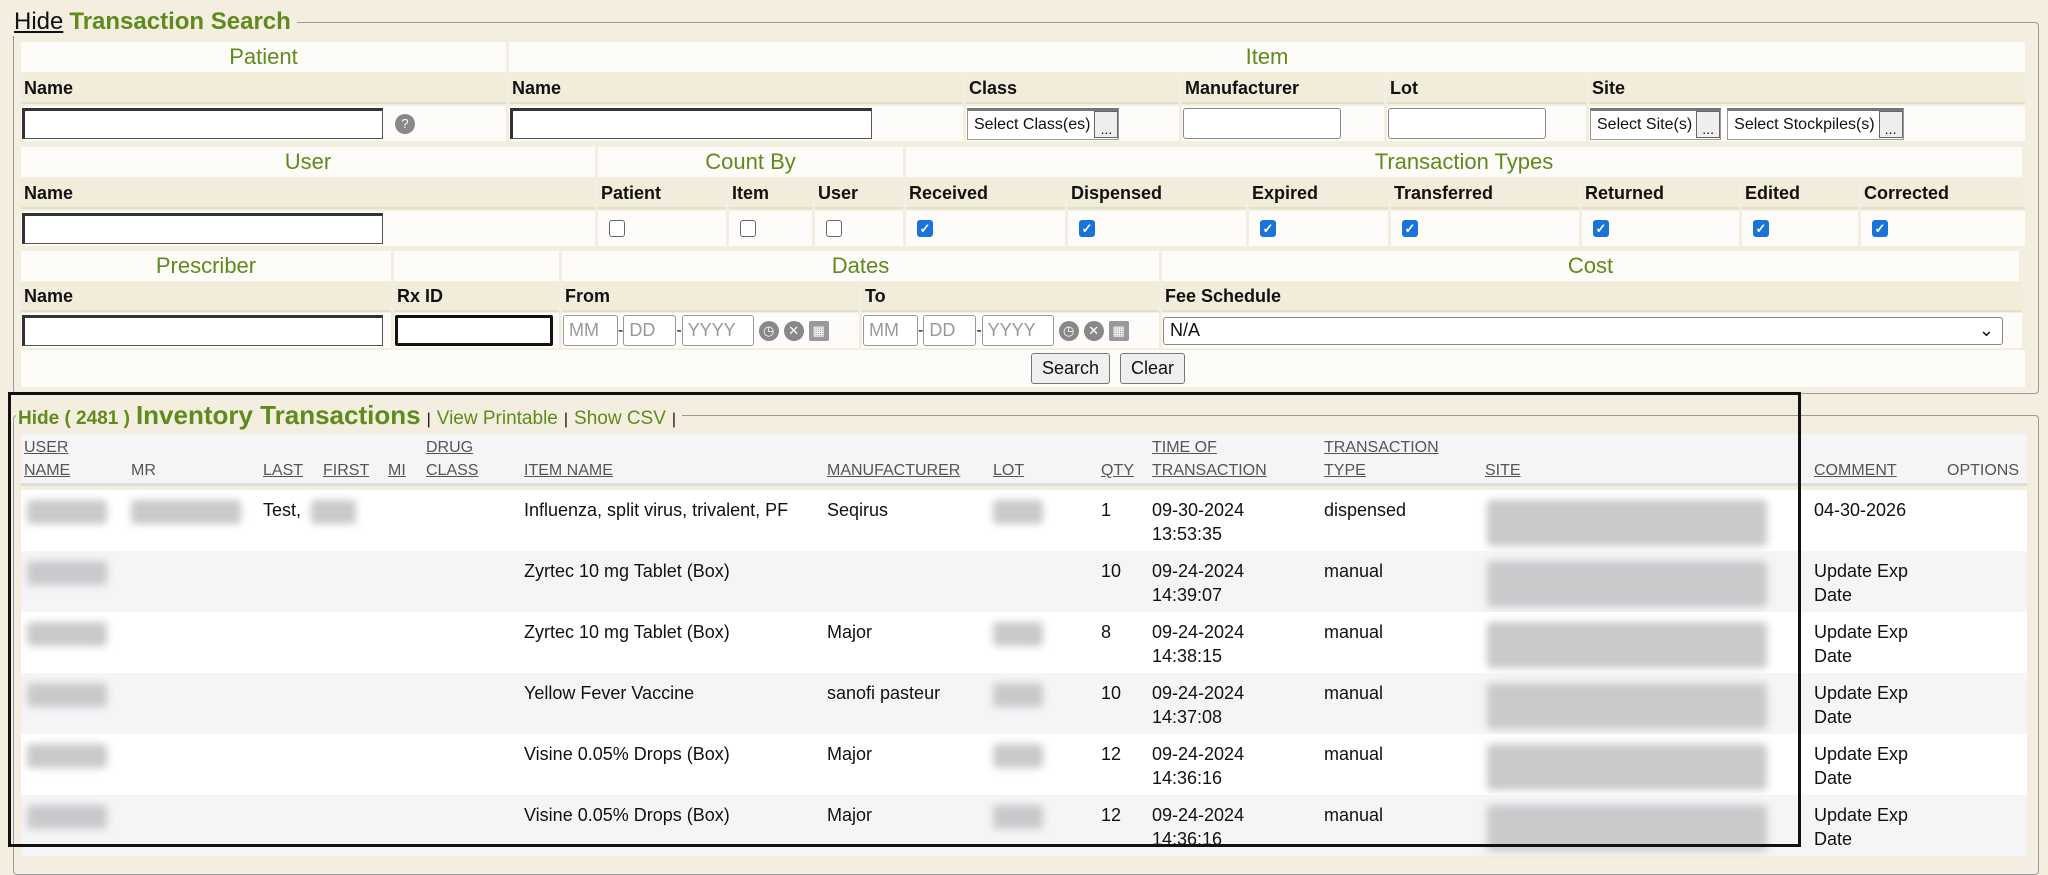  I want to click on col-time: TIME OF TRANSACTION, so click(1209, 459).